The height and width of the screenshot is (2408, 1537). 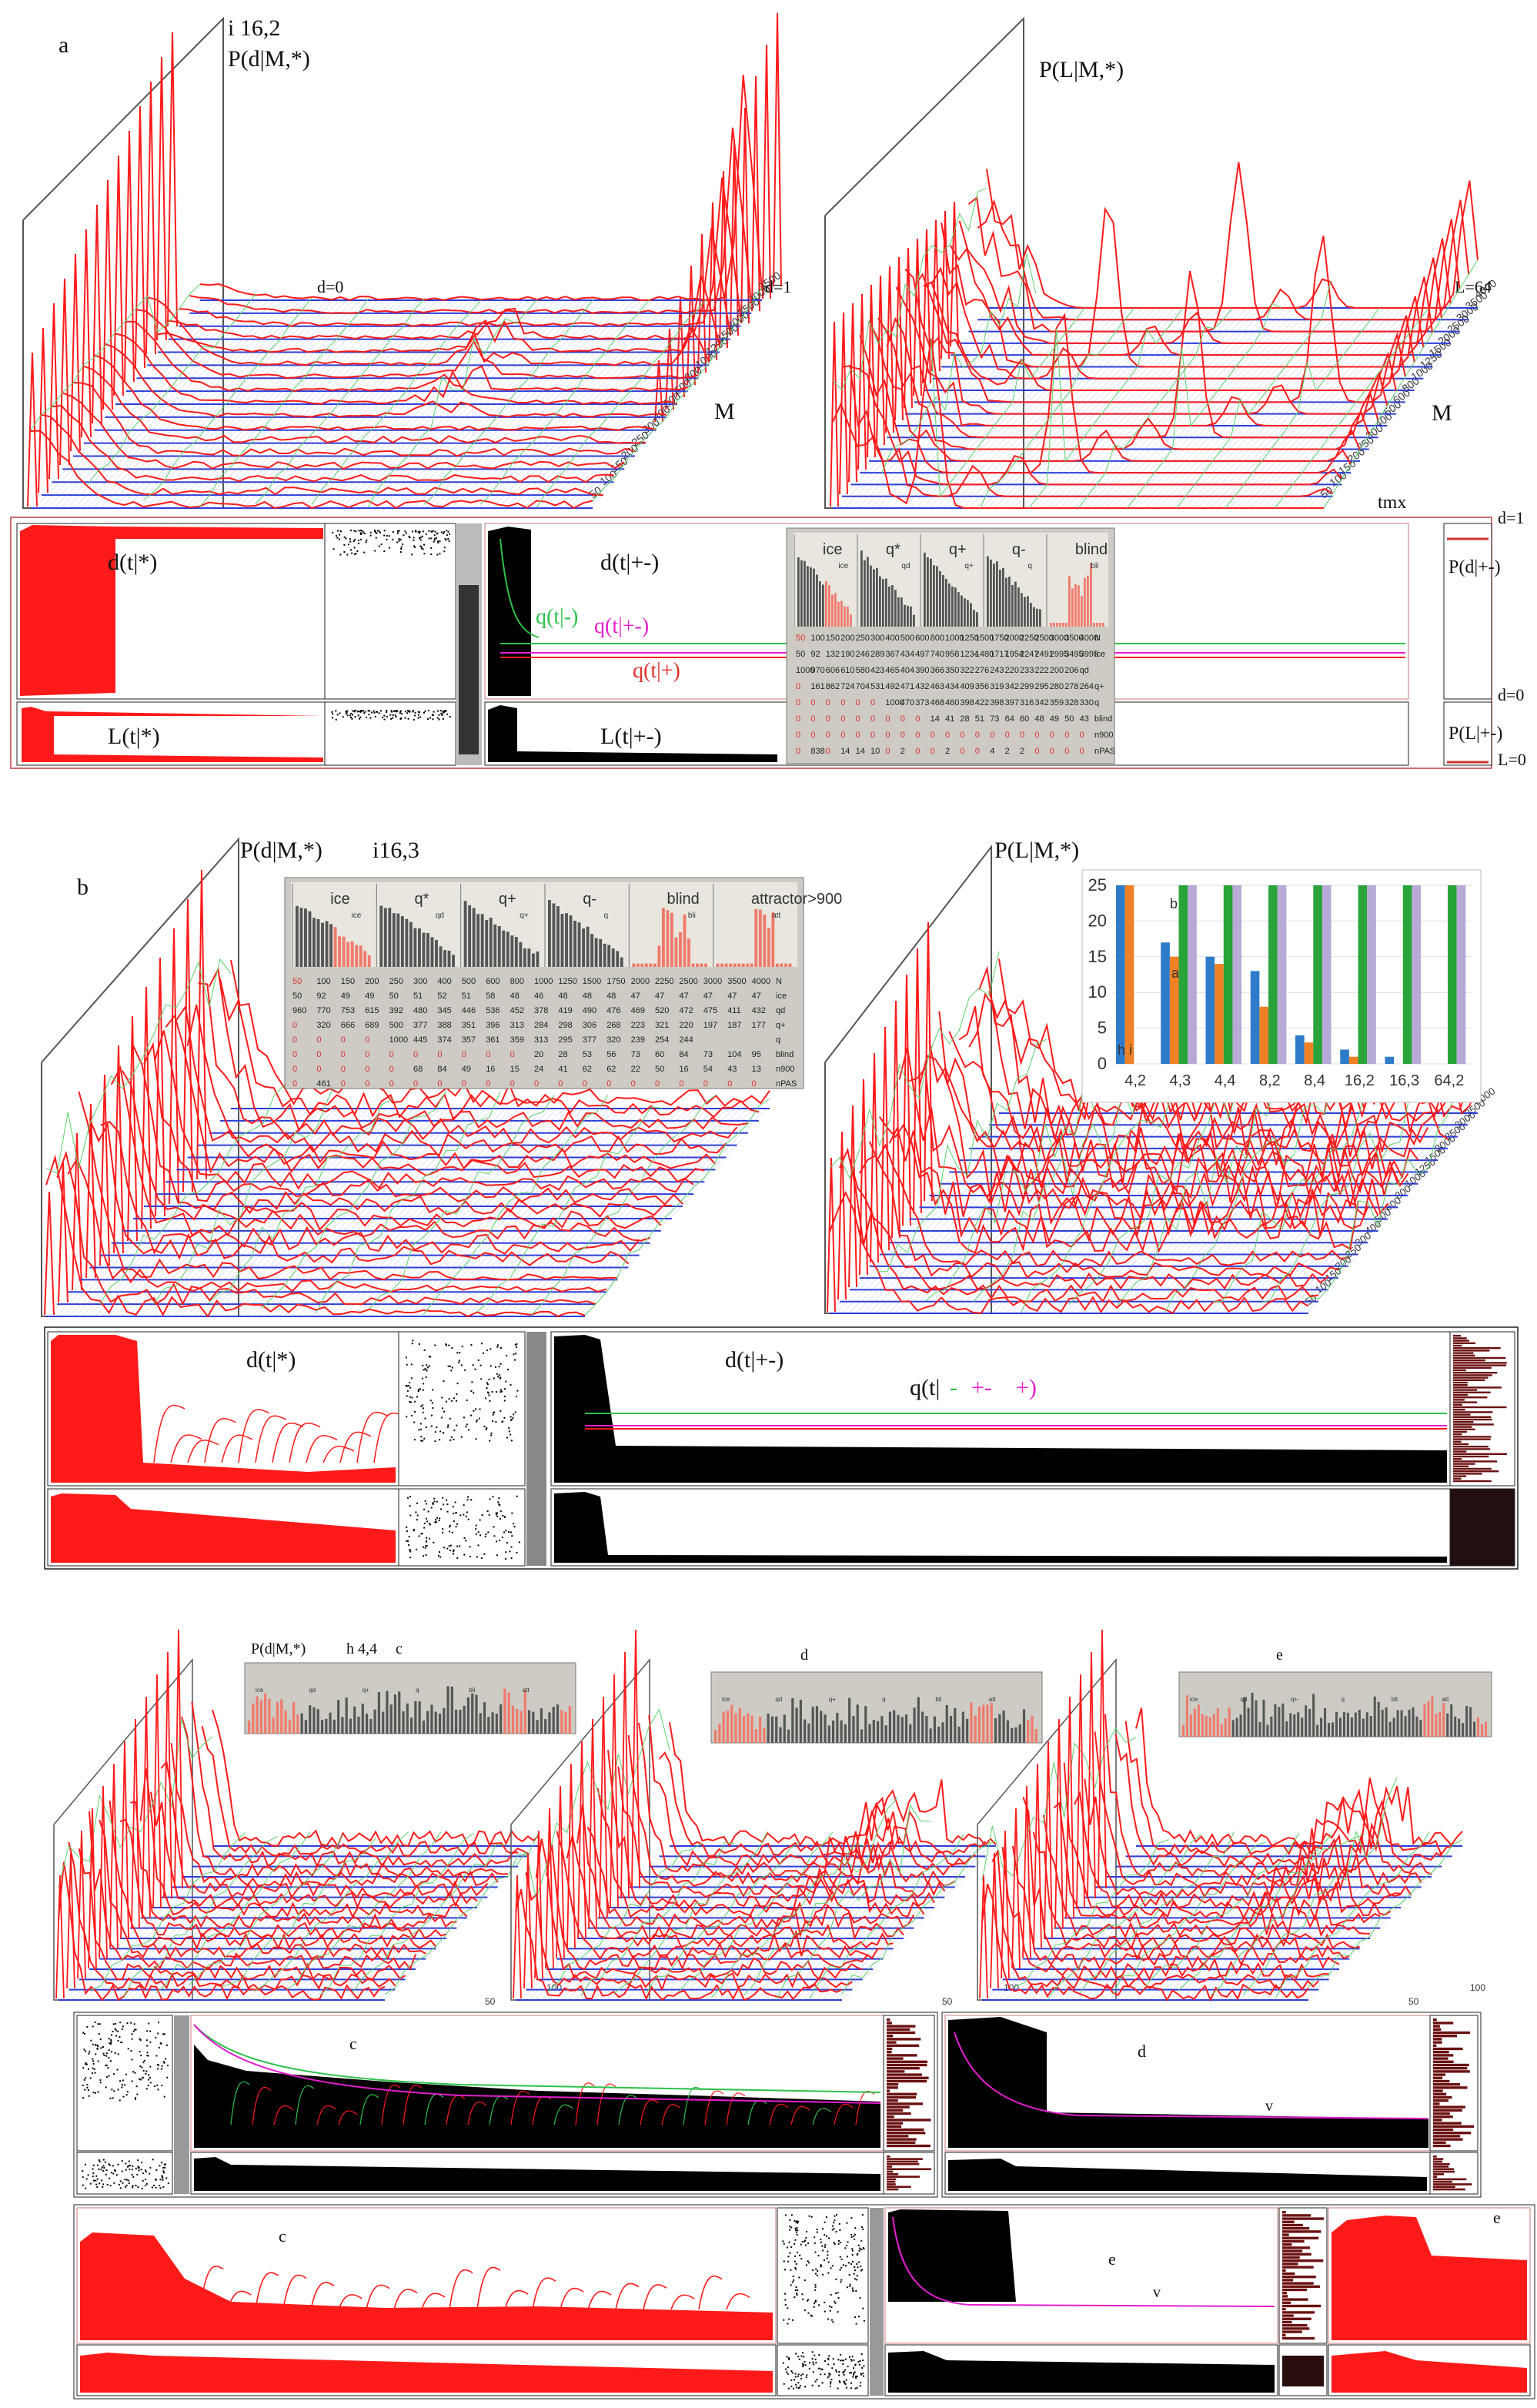 What do you see at coordinates (567, 981) in the screenshot?
I see `table-cell: 1250` at bounding box center [567, 981].